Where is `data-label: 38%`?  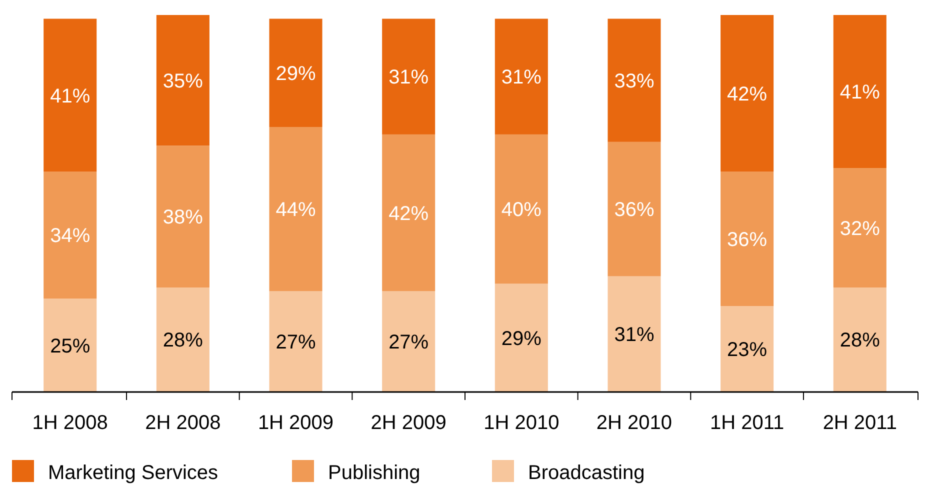
data-label: 38% is located at coordinates (183, 217).